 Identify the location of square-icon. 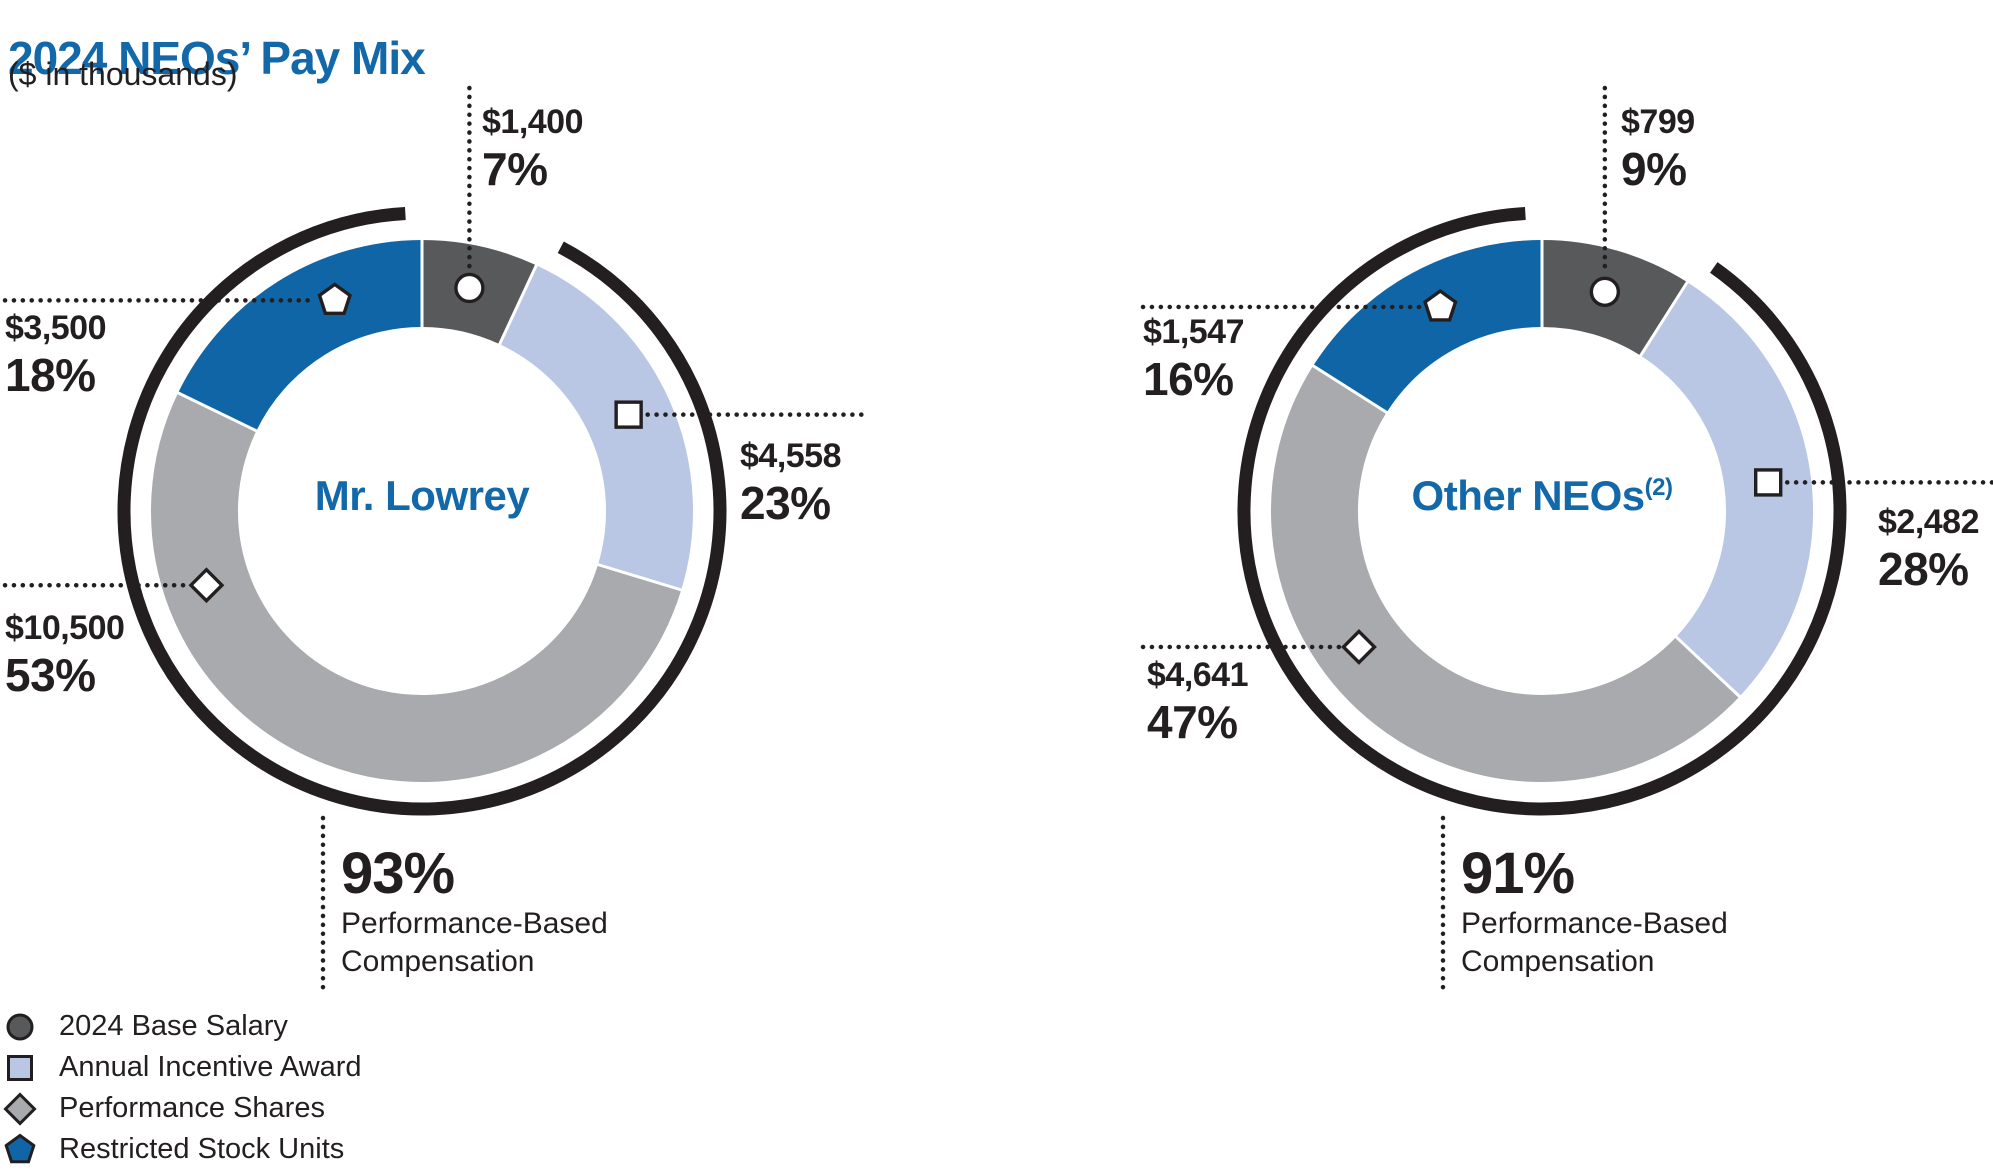
(20, 1067).